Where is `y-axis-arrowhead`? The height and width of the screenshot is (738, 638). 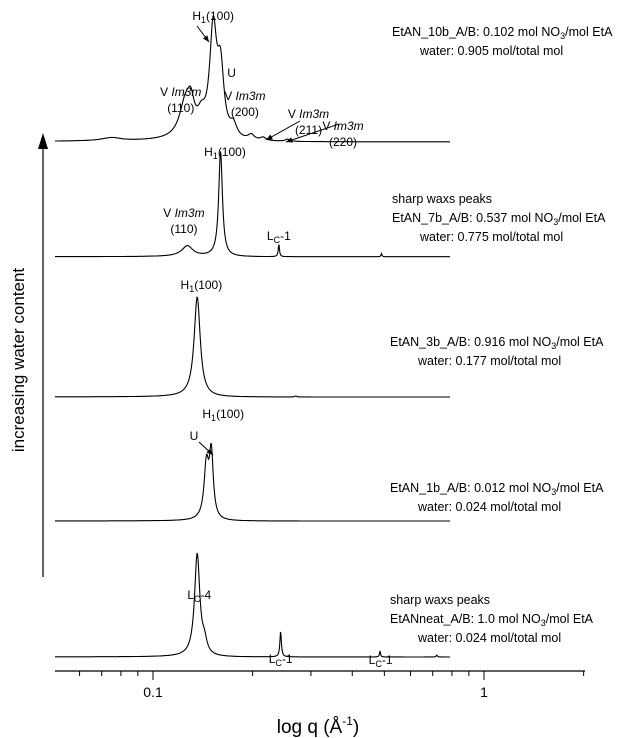
y-axis-arrowhead is located at coordinates (43, 141).